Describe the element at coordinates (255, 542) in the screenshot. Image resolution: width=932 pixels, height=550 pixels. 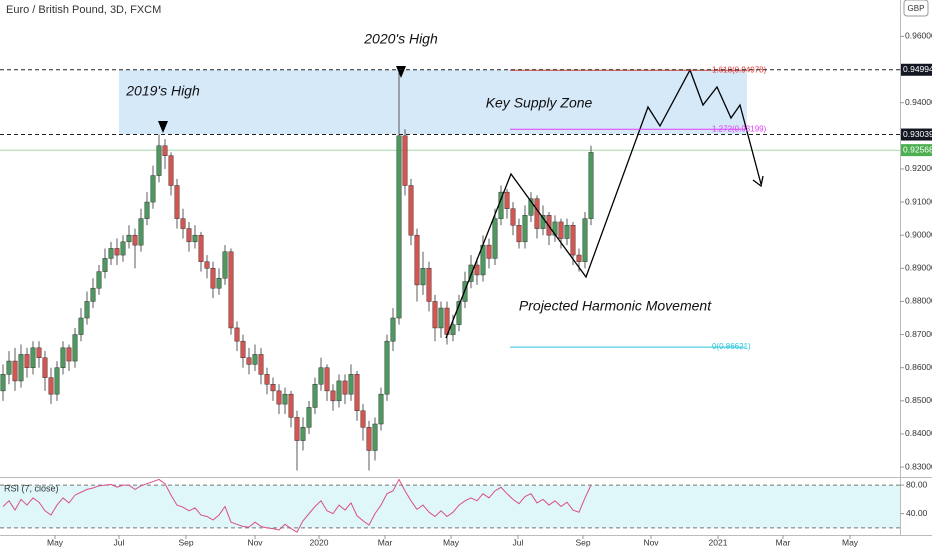
I see `x-tick-label: Nov` at that location.